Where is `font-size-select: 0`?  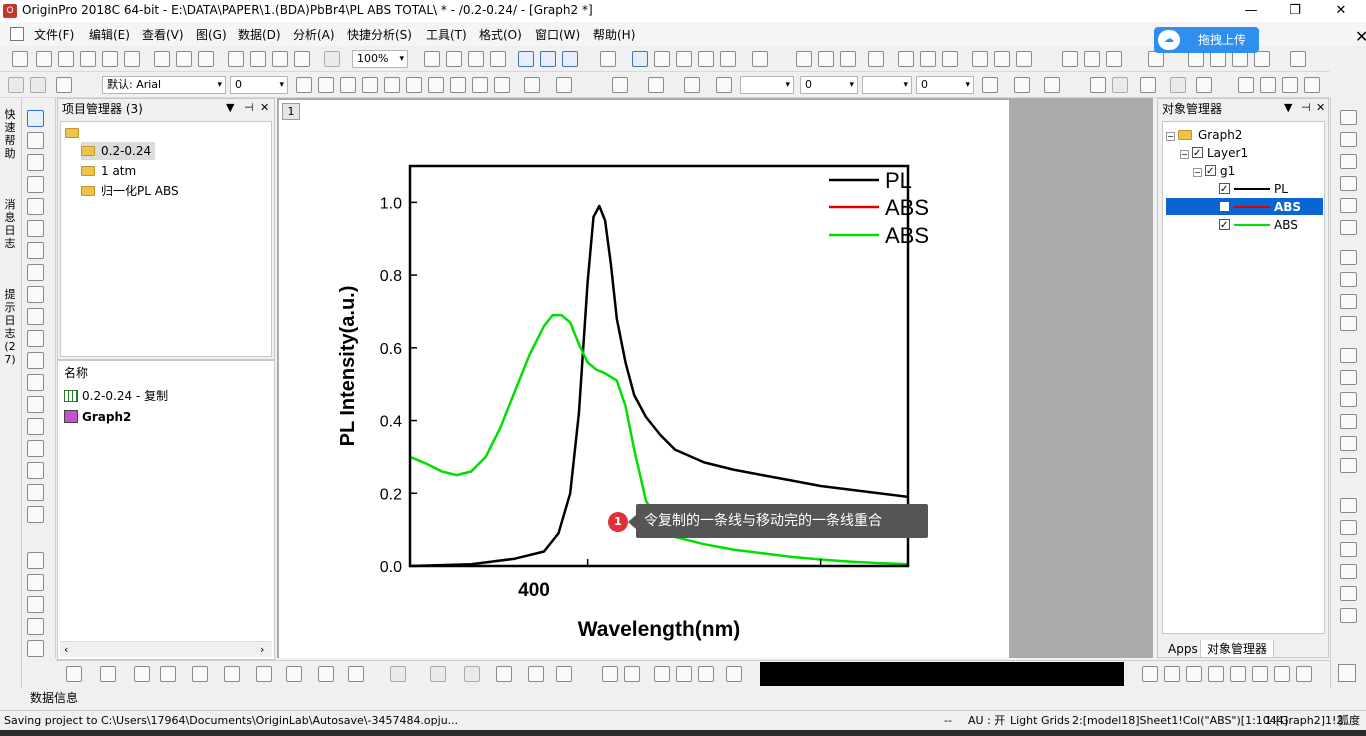 font-size-select: 0 is located at coordinates (259, 85).